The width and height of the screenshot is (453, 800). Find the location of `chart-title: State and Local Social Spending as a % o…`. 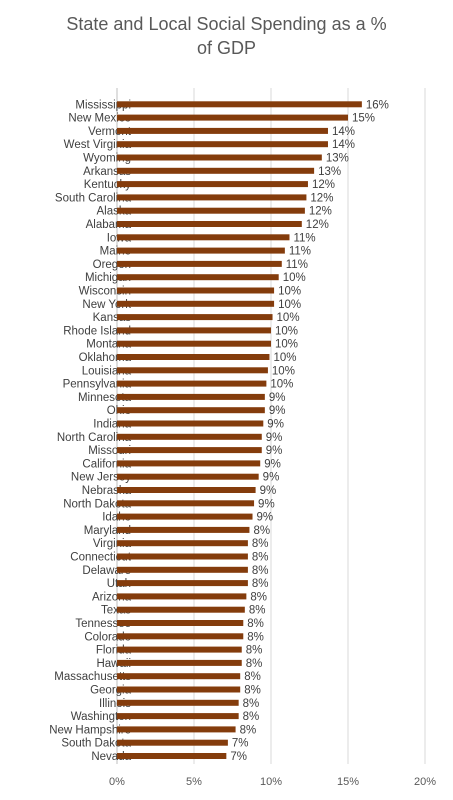

chart-title: State and Local Social Spending as a % o… is located at coordinates (226, 36).